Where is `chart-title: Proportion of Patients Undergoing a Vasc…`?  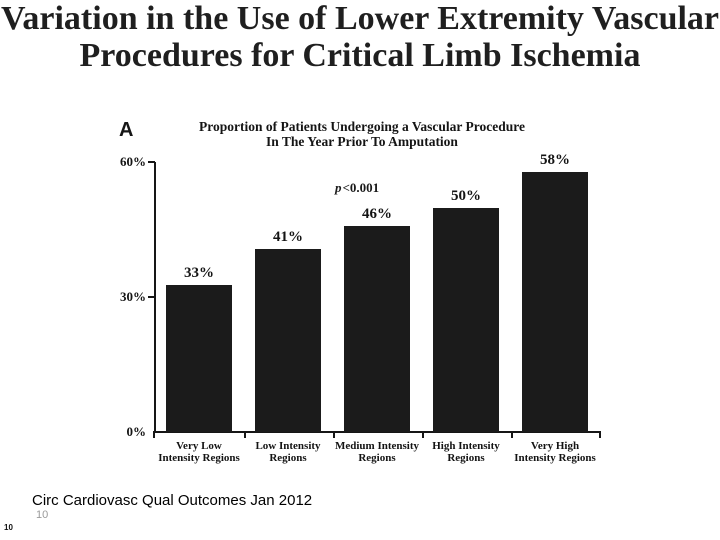 chart-title: Proportion of Patients Undergoing a Vasc… is located at coordinates (362, 134).